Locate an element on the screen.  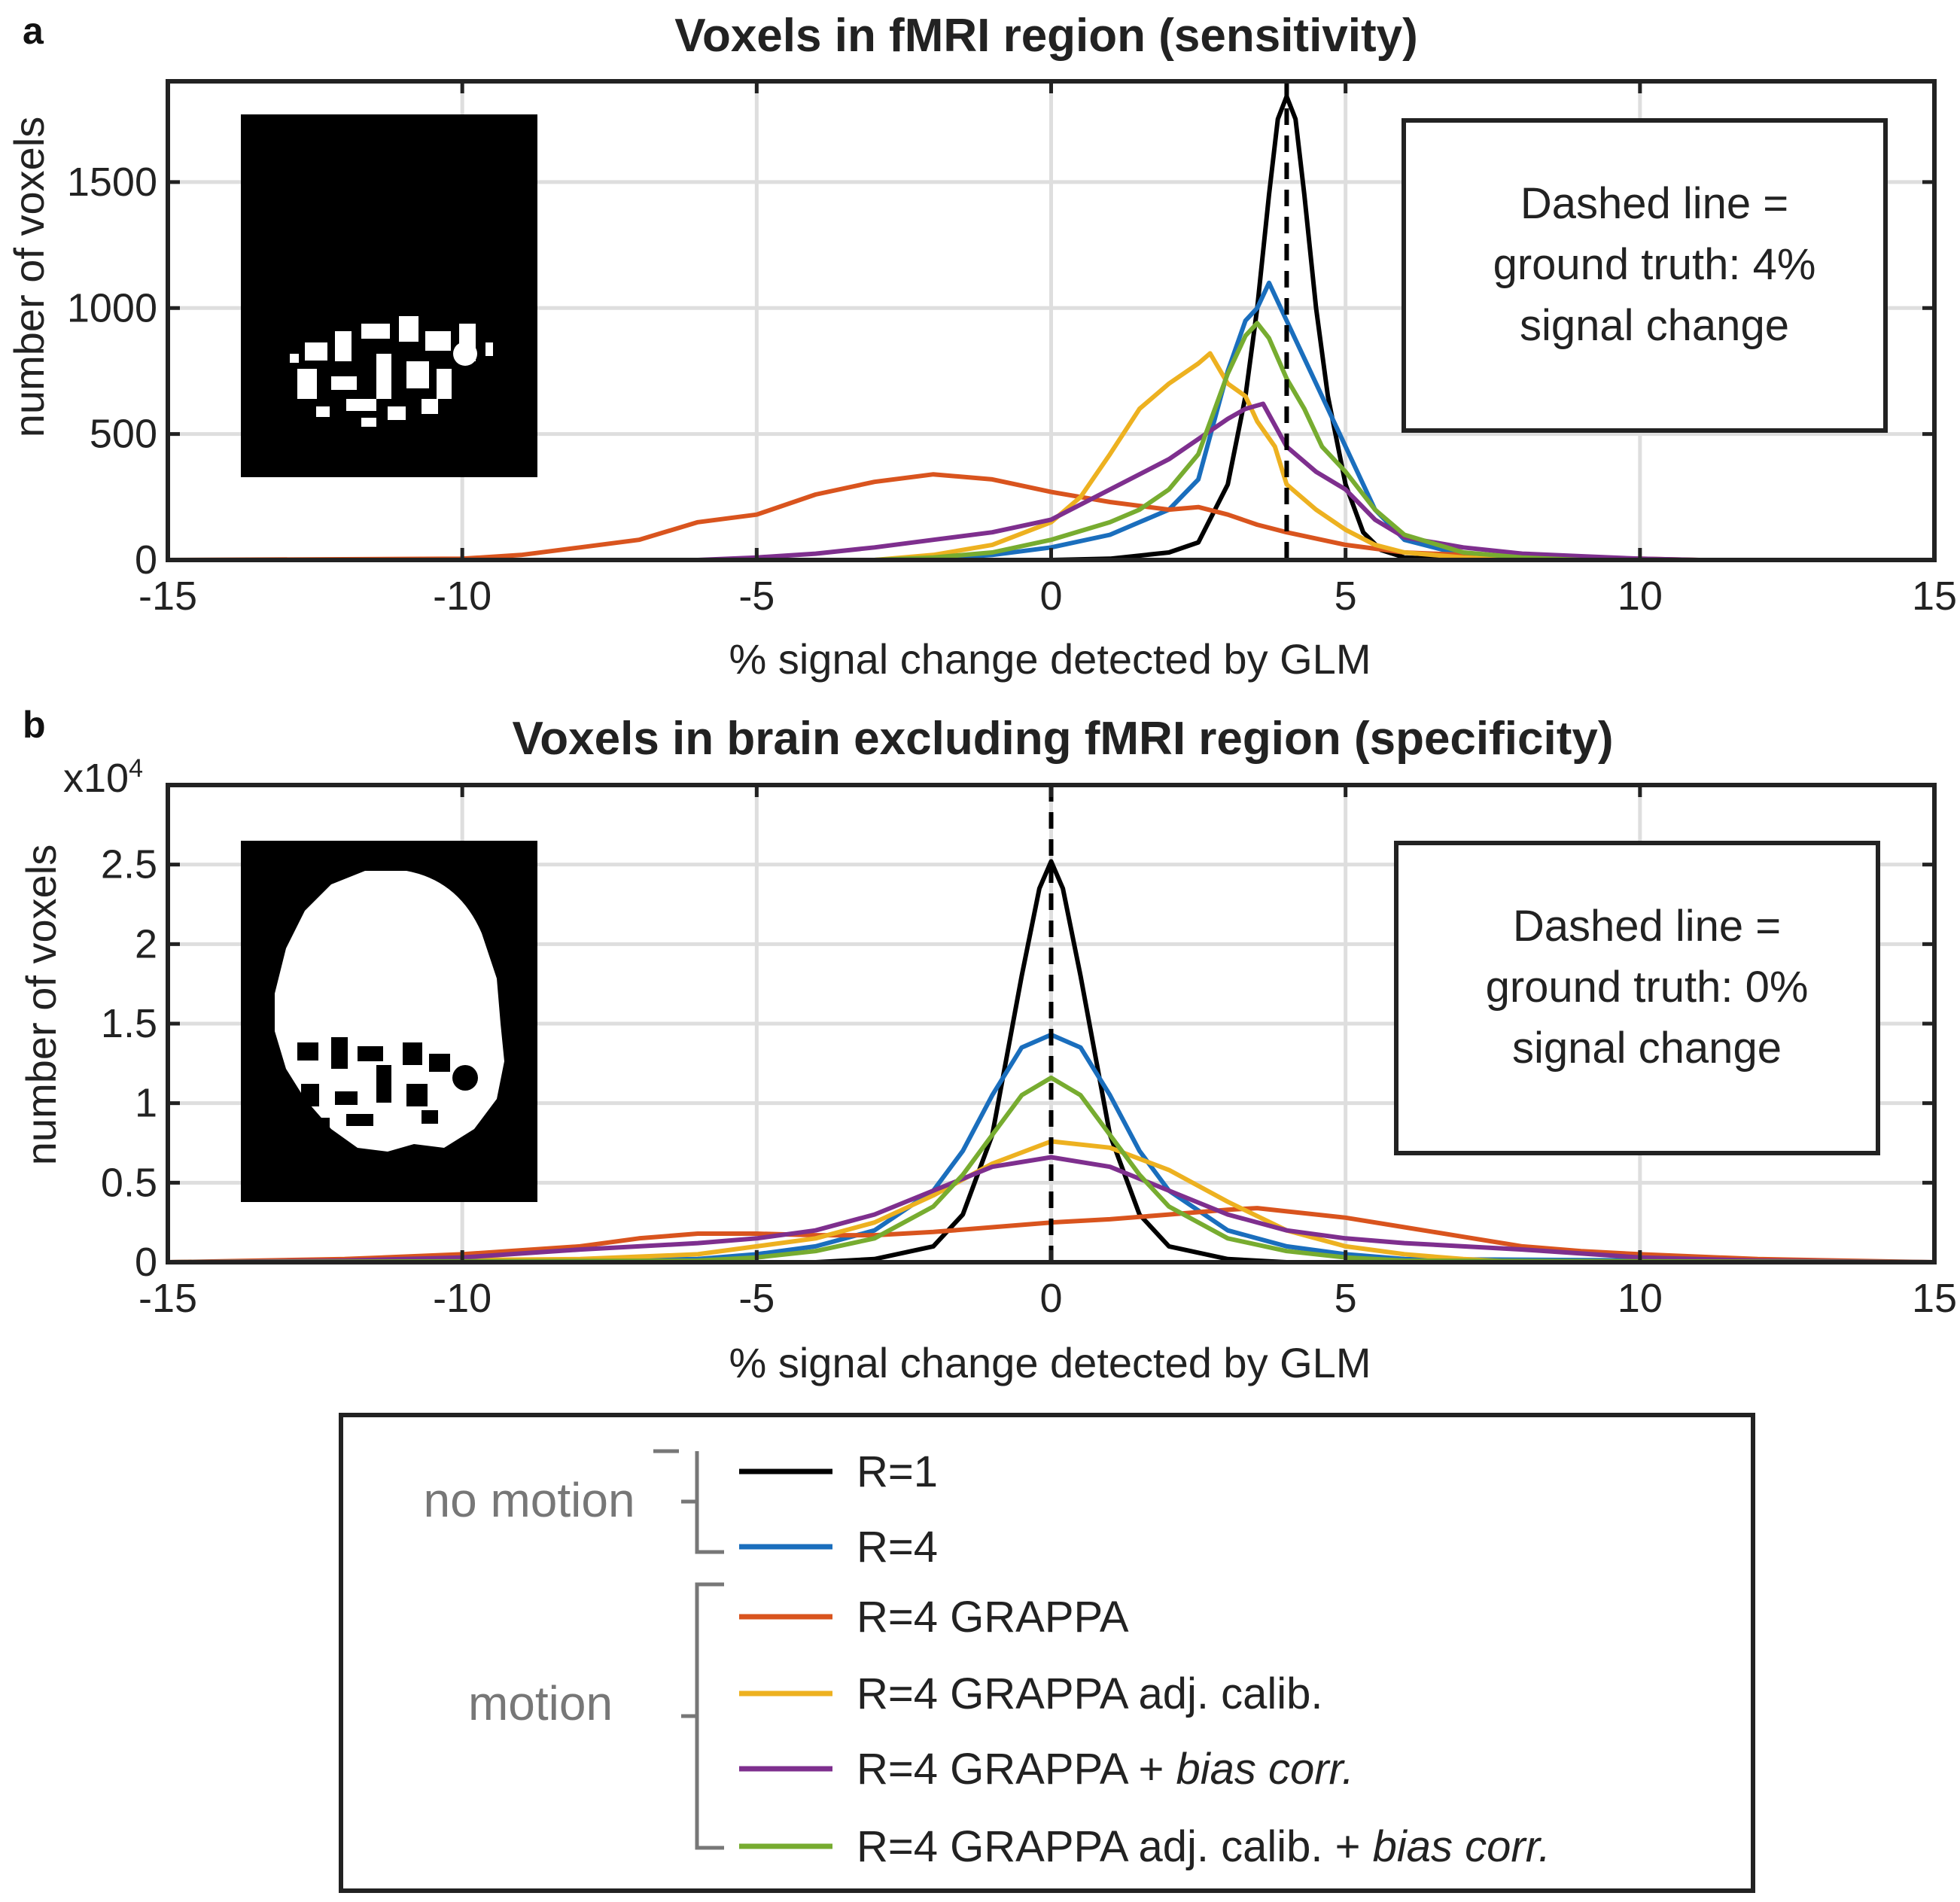
series-line-grappa is located at coordinates (1051, 1235).